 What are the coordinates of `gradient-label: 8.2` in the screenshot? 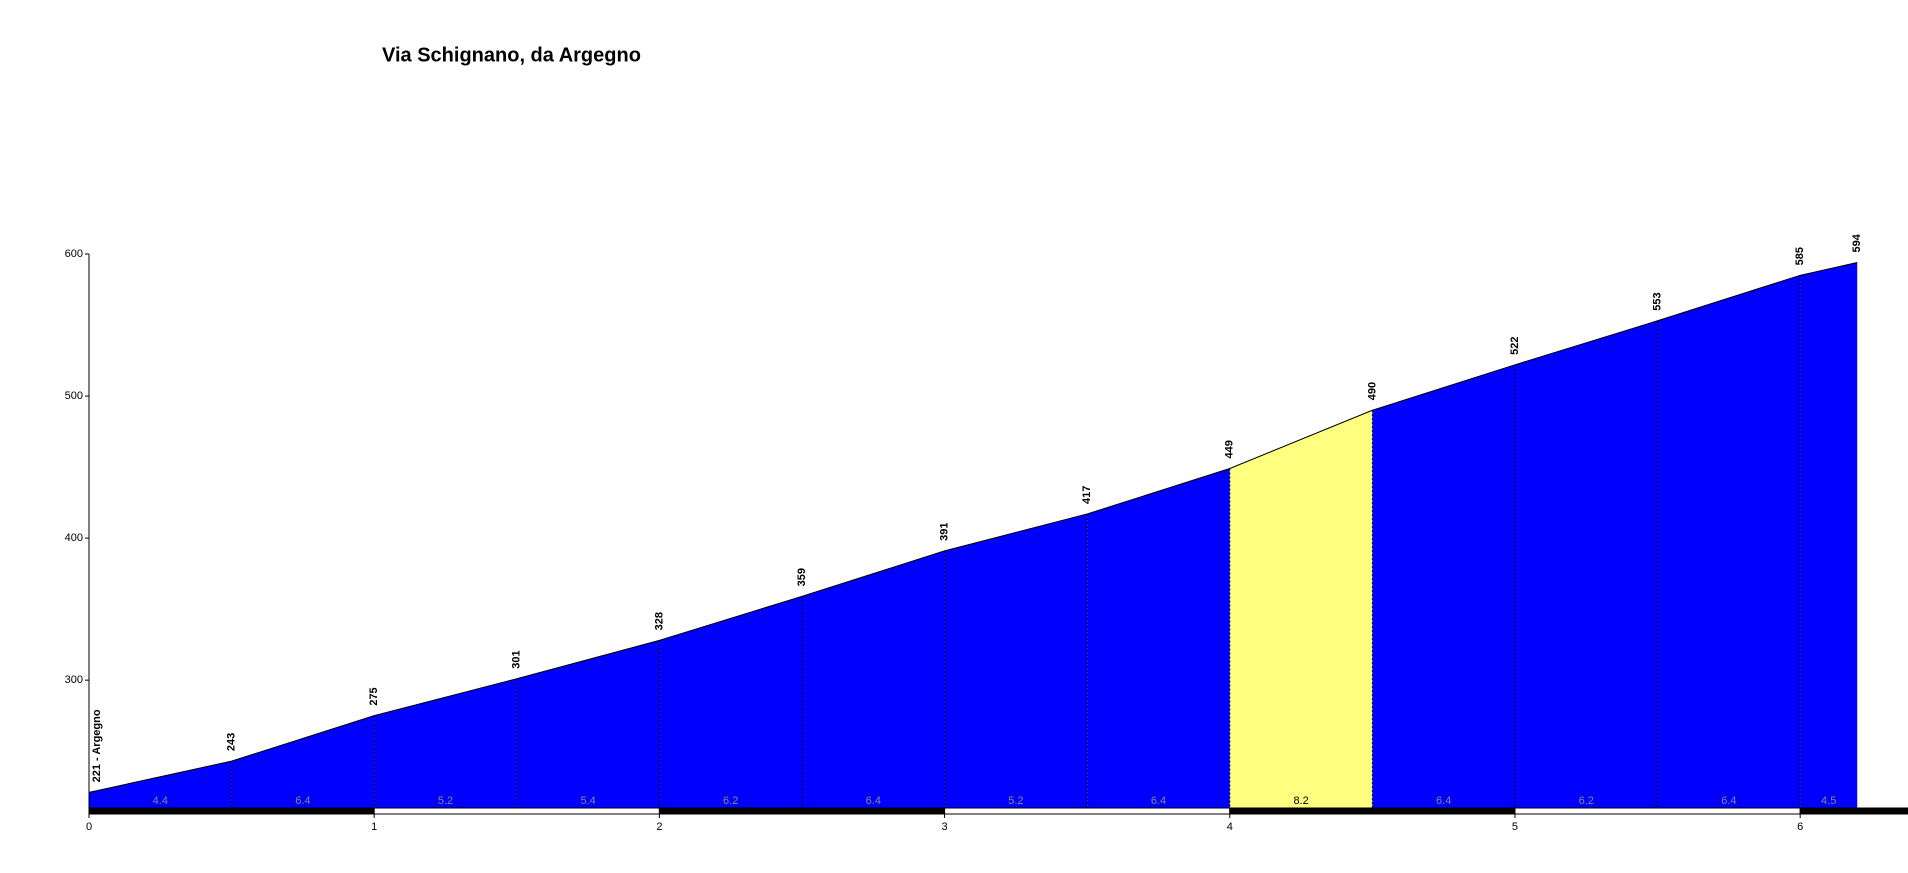 It's located at (1300, 801).